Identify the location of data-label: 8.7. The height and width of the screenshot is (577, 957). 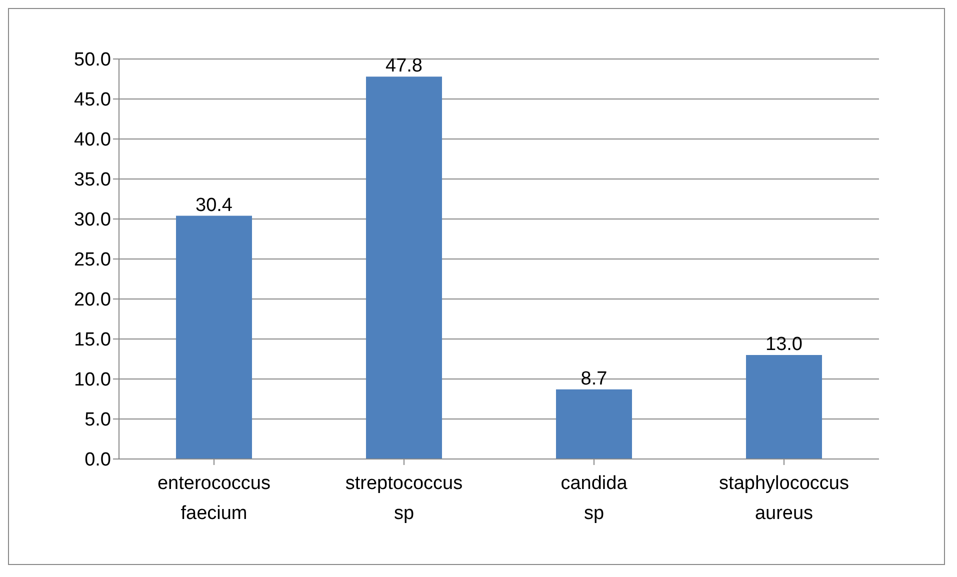
(594, 379).